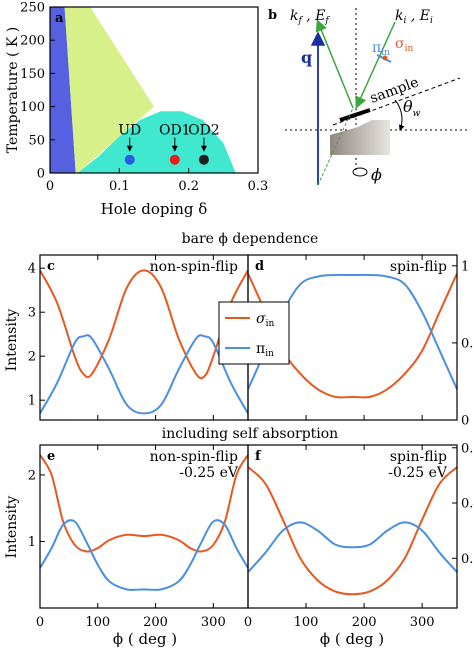 Image resolution: width=474 pixels, height=650 pixels. Describe the element at coordinates (119, 186) in the screenshot. I see `a-xtick-label: 0.1` at that location.